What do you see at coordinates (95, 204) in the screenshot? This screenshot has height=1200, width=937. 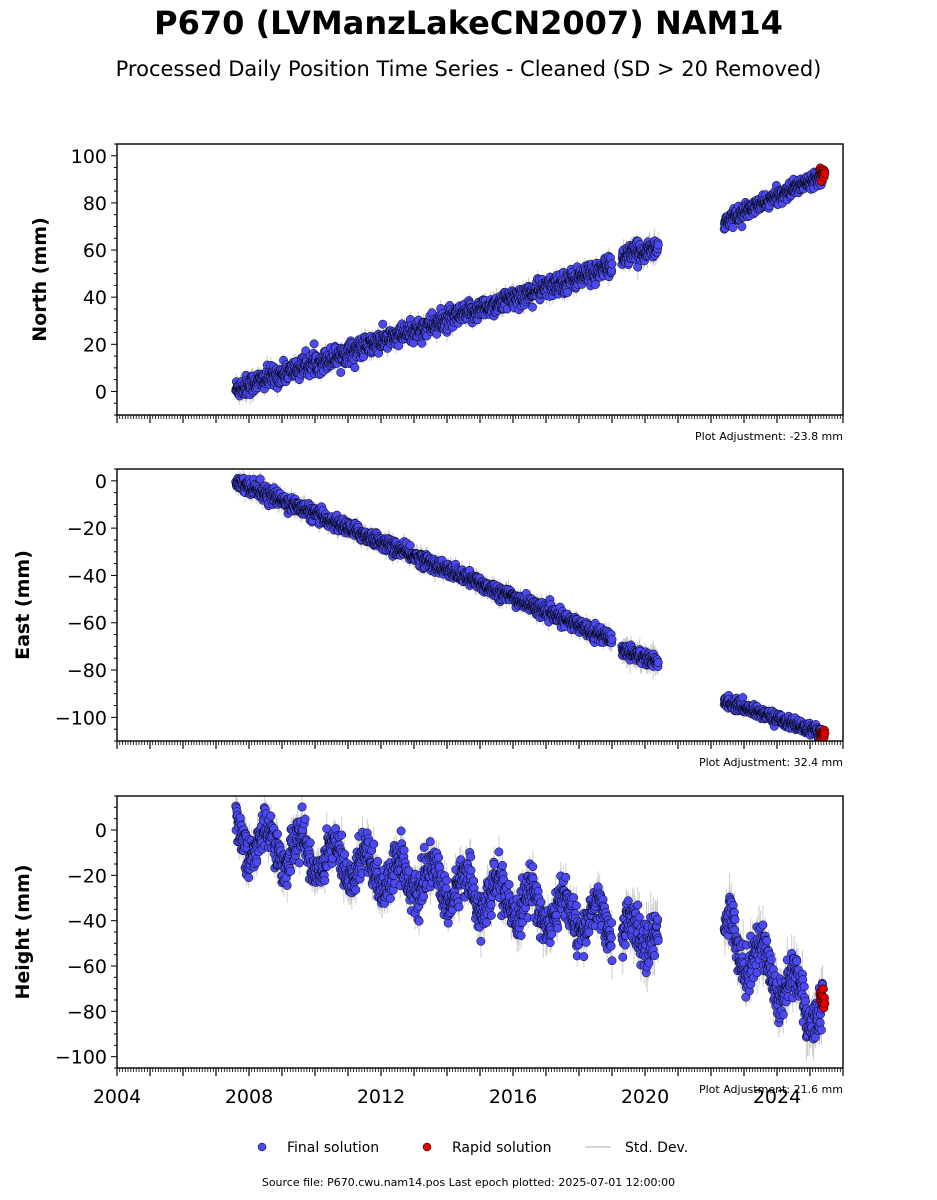 I see `y-tick-label: 80` at bounding box center [95, 204].